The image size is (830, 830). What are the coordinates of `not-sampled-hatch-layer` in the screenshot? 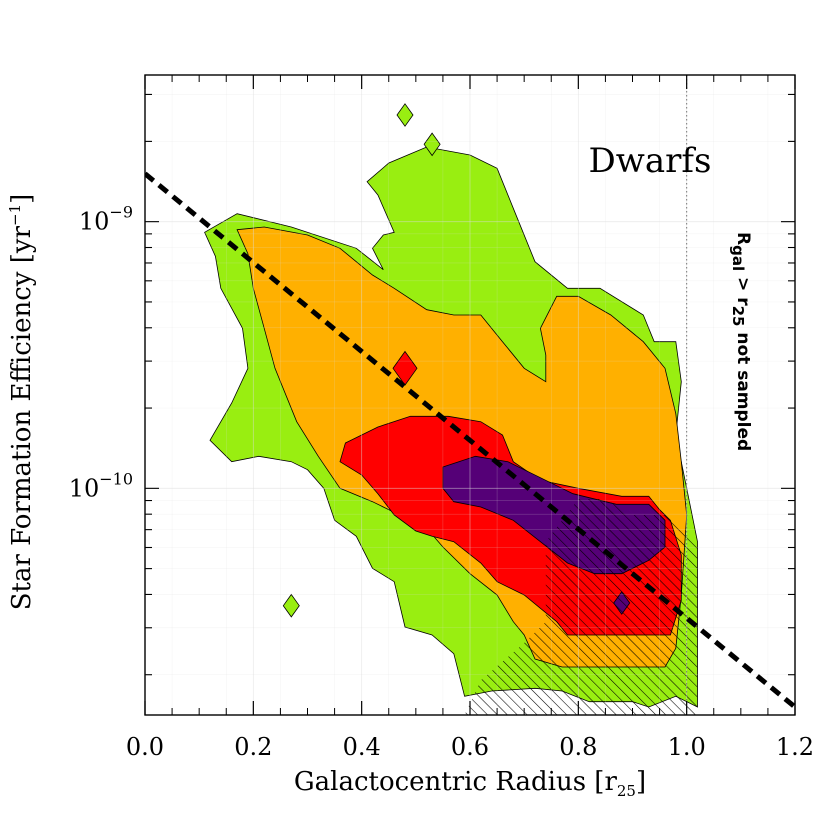 It's located at (581, 607).